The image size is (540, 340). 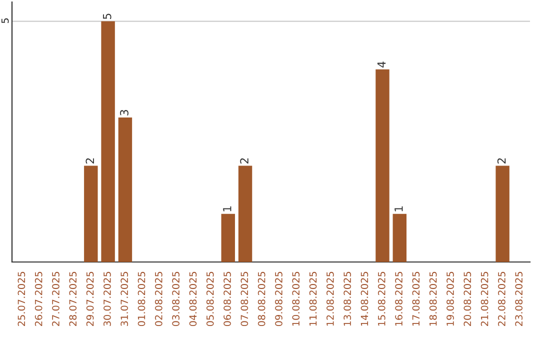 What do you see at coordinates (296, 299) in the screenshot?
I see `x-tick-label: 10.08.2025` at bounding box center [296, 299].